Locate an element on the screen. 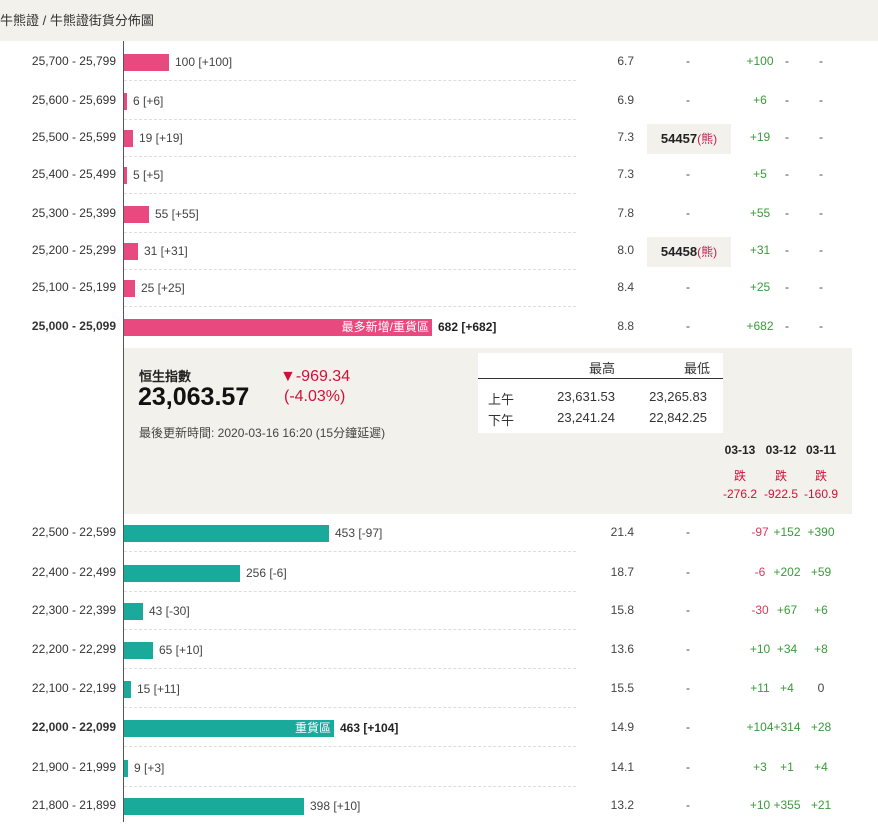 The height and width of the screenshot is (825, 878). change-cell: +4 is located at coordinates (787, 688).